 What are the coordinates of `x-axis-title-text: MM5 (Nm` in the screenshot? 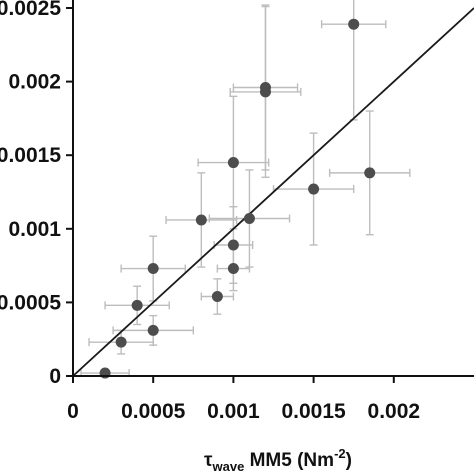 It's located at (289, 460).